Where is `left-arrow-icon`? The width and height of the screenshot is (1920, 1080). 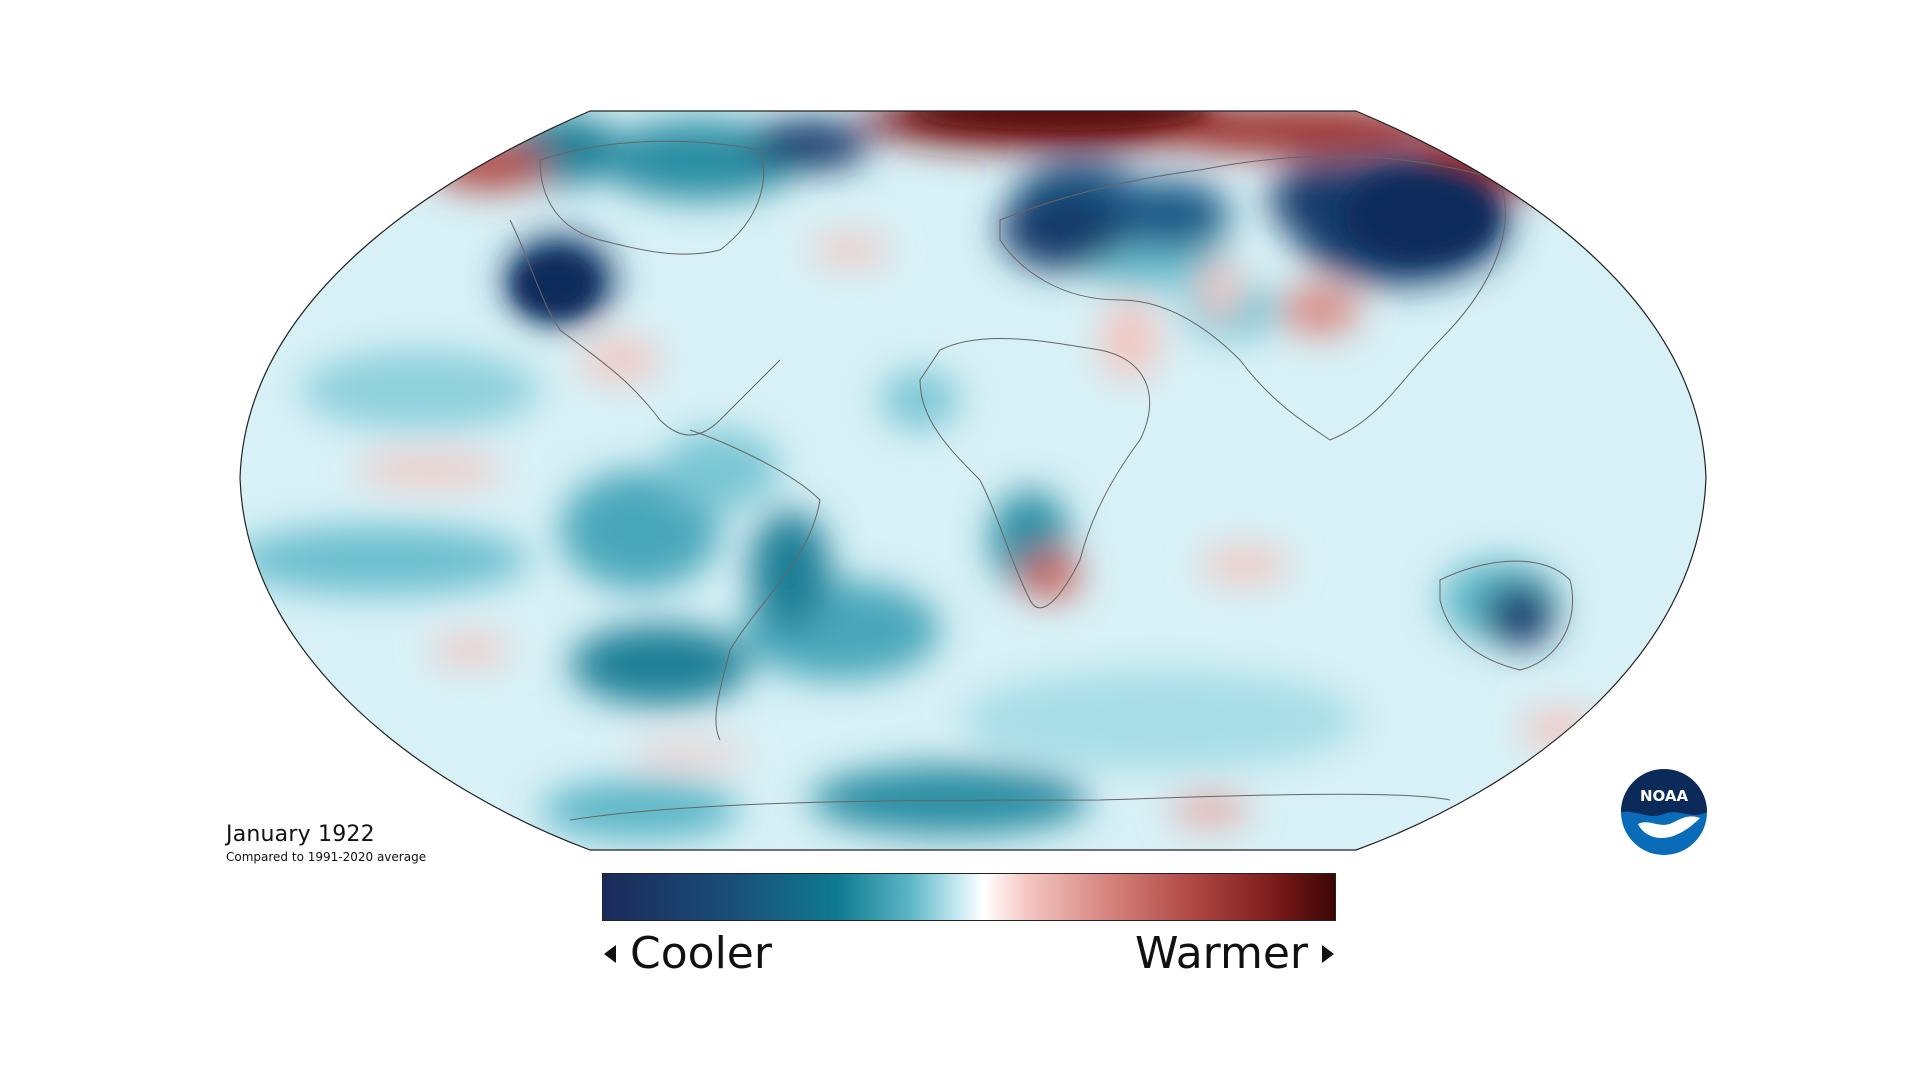
left-arrow-icon is located at coordinates (610, 954).